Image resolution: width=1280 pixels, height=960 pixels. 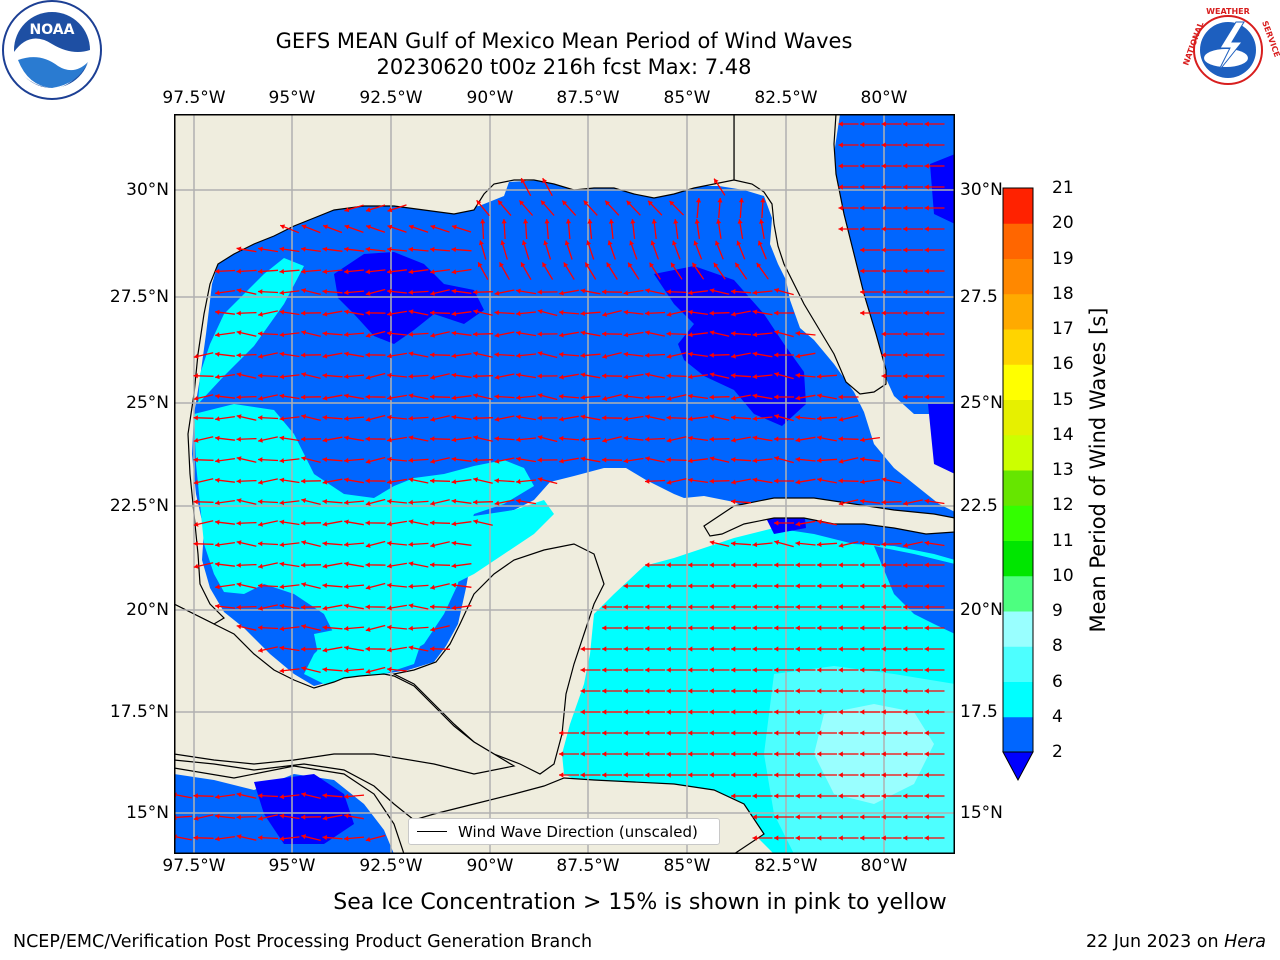 I want to click on colorbar-tick-label: 18, so click(x=1063, y=293).